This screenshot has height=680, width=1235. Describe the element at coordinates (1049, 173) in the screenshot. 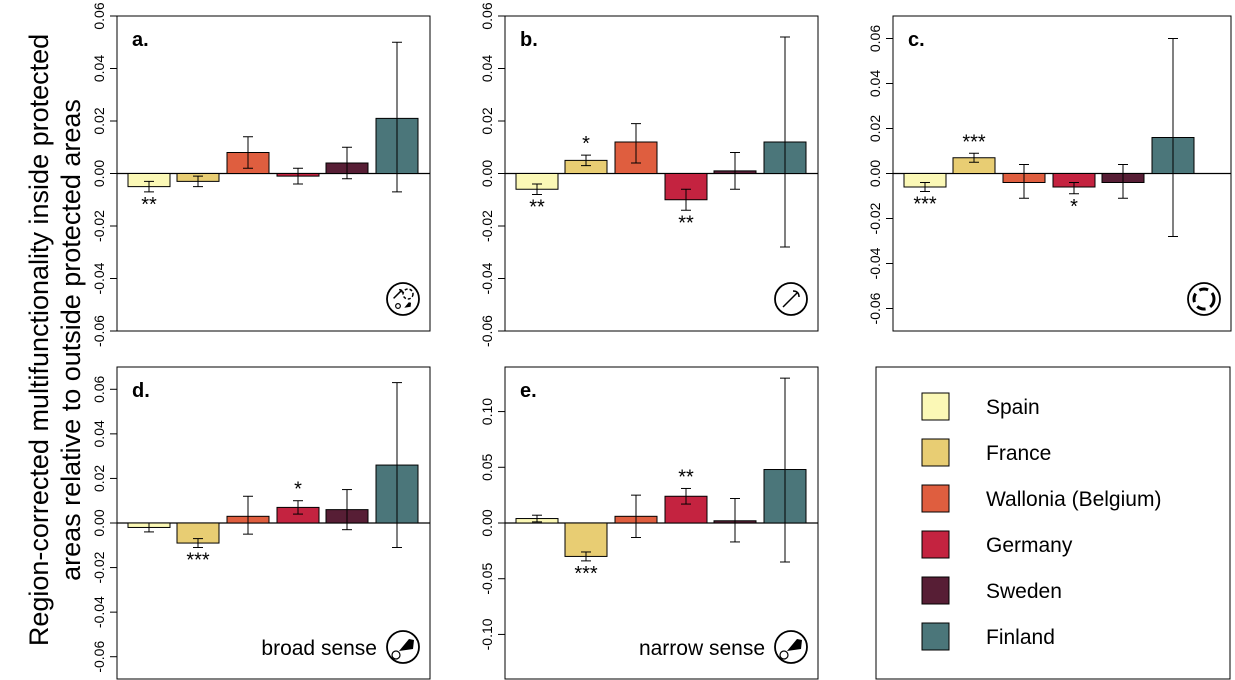

I see `panel-c: -0.06-0.04-0.020.000.020.040.06*******c.` at that location.